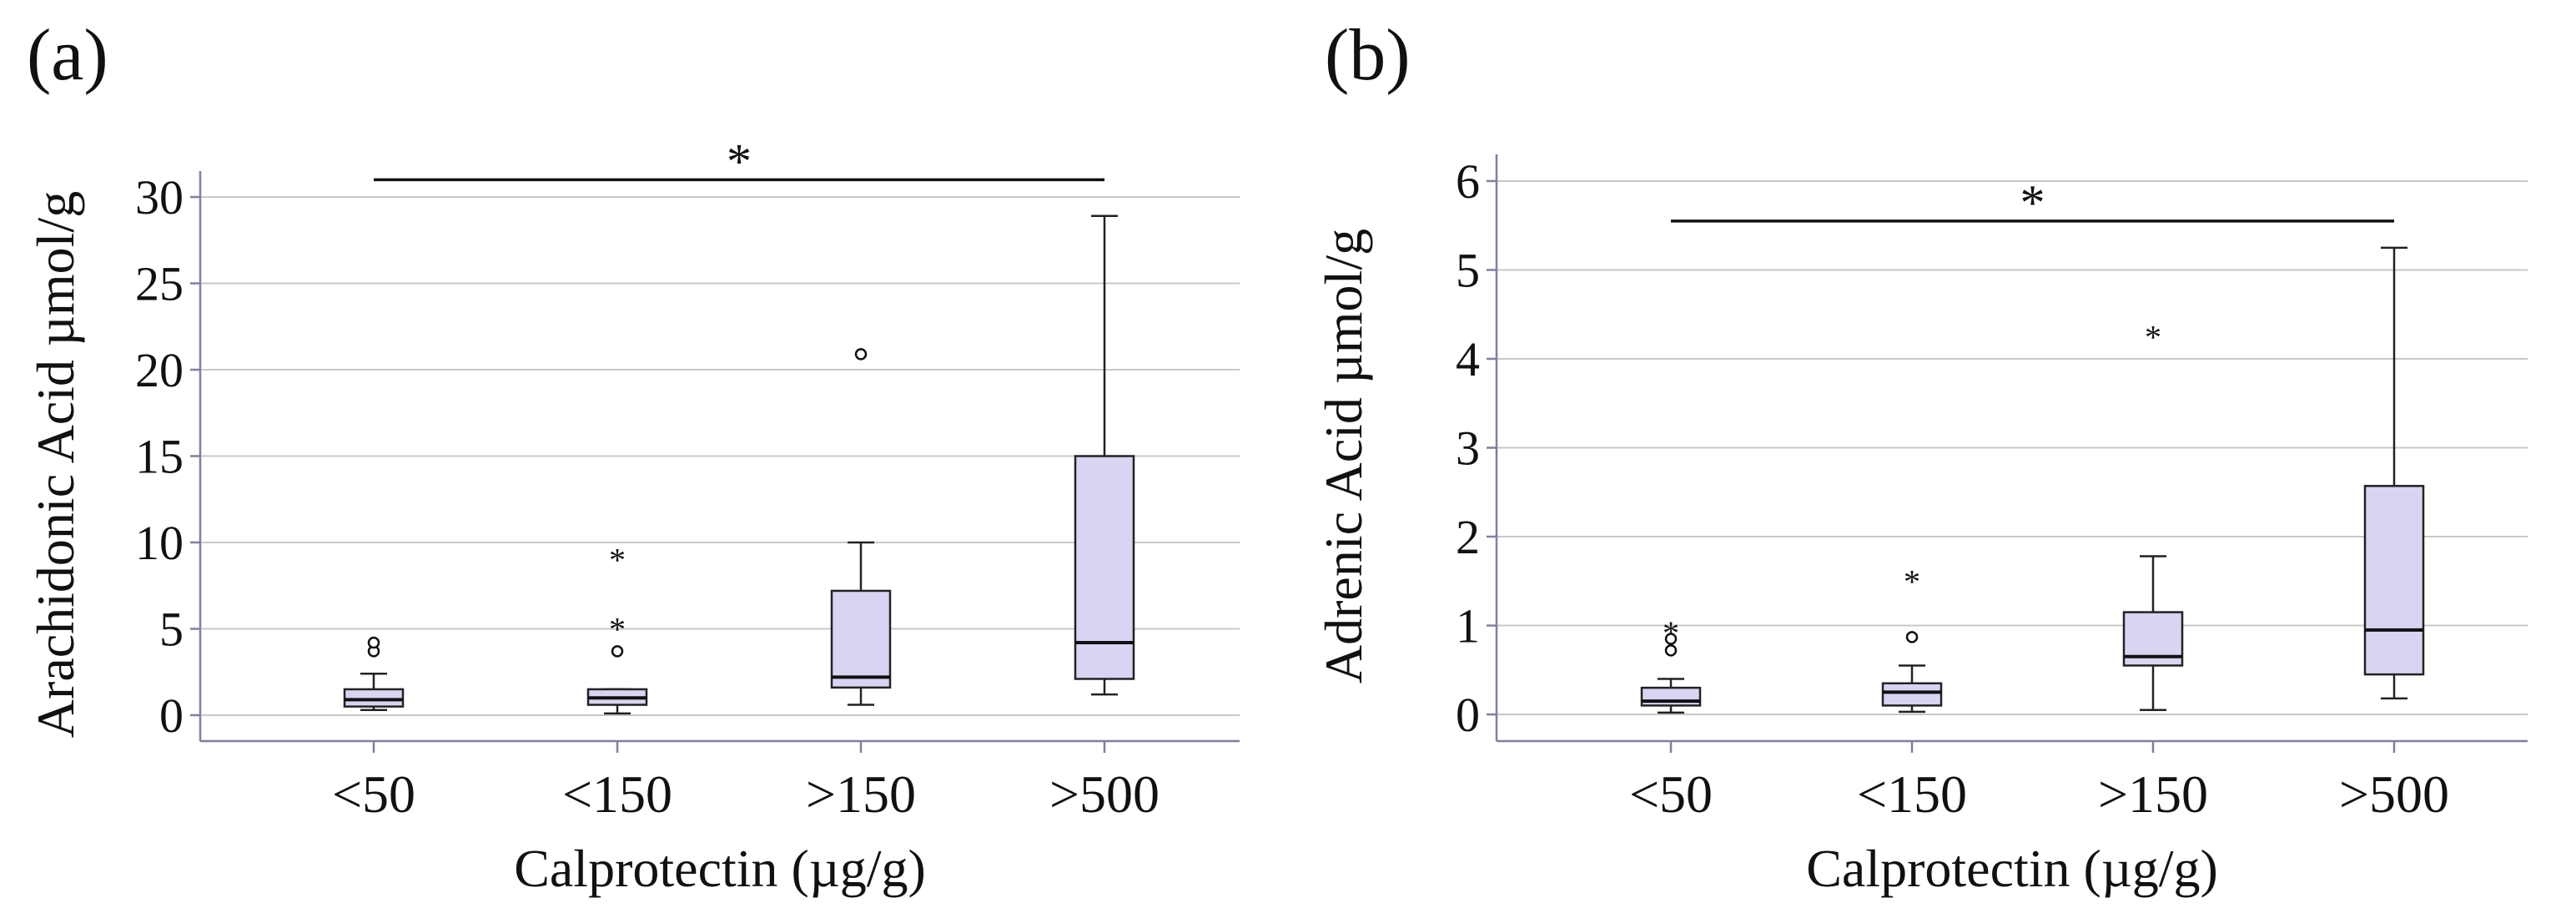 The height and width of the screenshot is (908, 2576). Describe the element at coordinates (1343, 456) in the screenshot. I see `y-axis-title: Adrenic Acid µmol/g` at that location.